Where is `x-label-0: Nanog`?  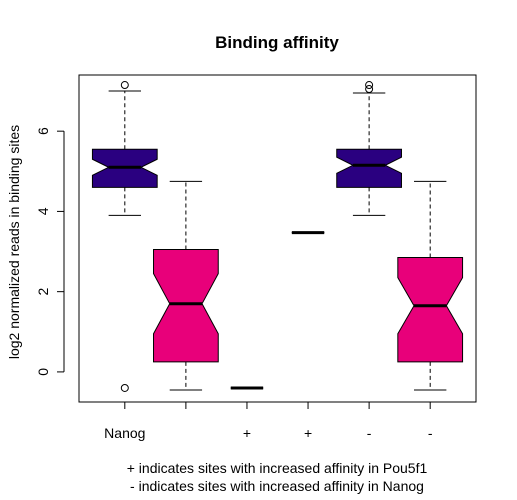 x-label-0: Nanog is located at coordinates (124, 433).